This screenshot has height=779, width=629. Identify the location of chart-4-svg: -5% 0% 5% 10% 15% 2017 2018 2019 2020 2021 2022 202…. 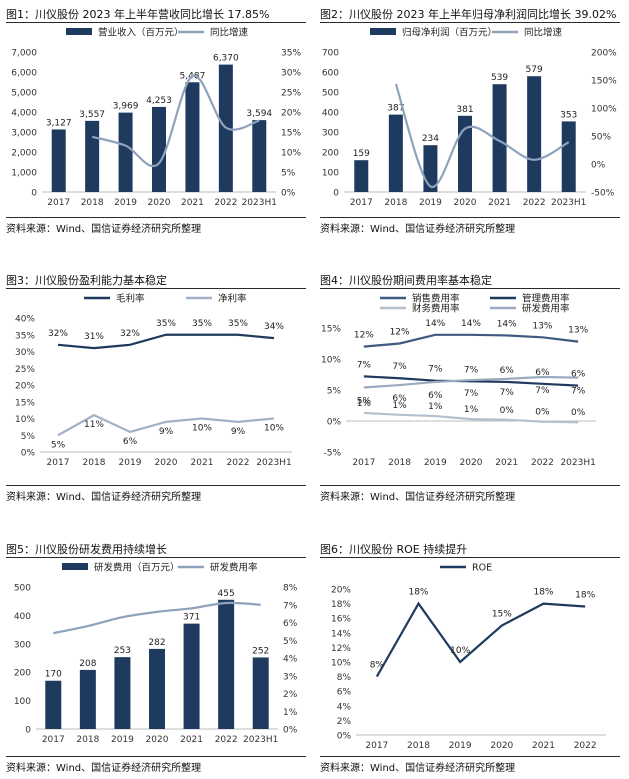
(458, 380).